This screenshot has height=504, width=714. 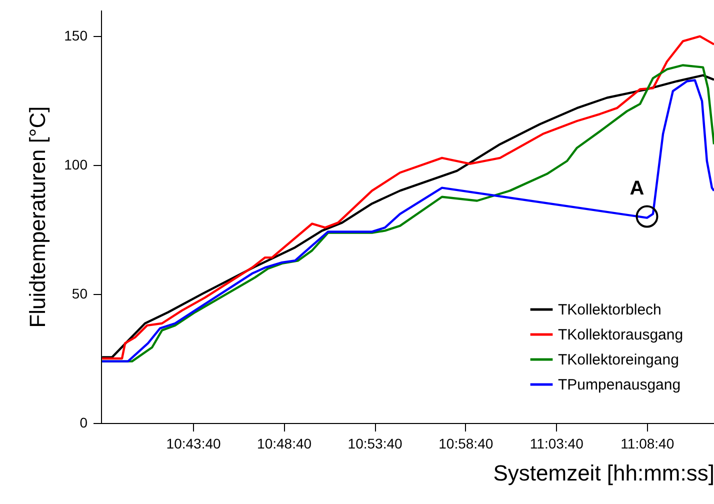 What do you see at coordinates (647, 444) in the screenshot?
I see `x-tick-label: 11:08:40` at bounding box center [647, 444].